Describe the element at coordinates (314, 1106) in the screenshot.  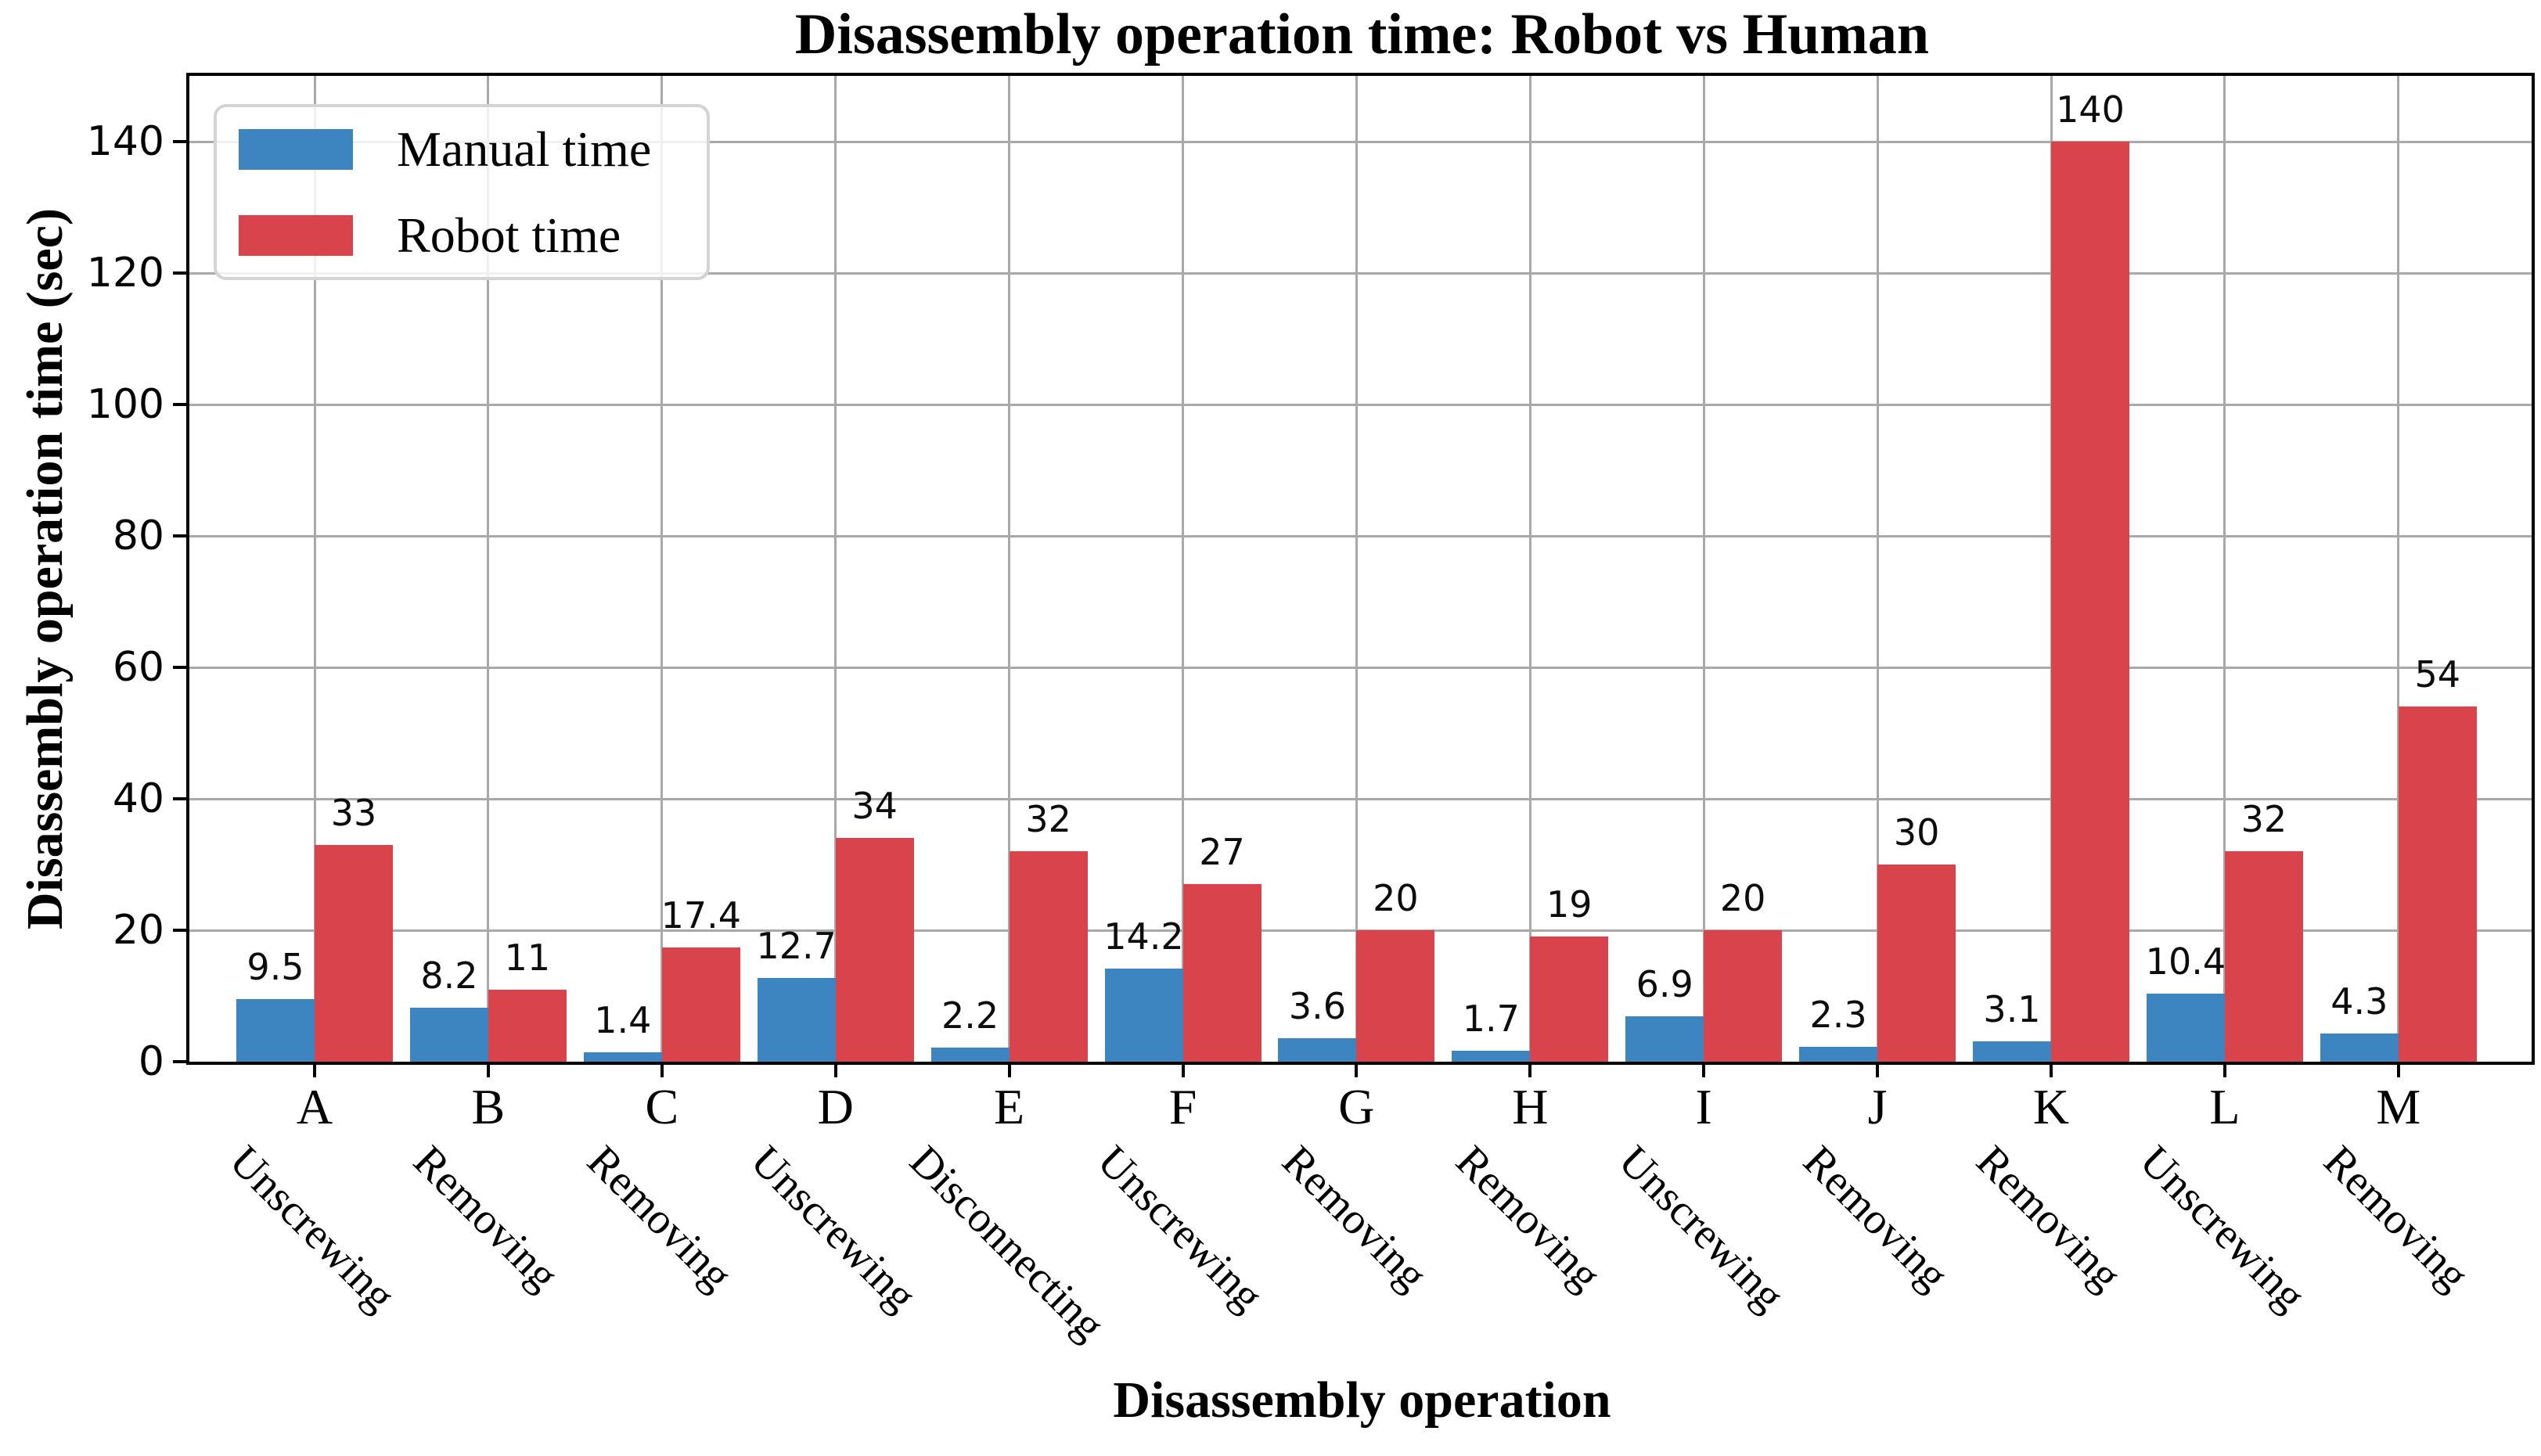
I see `x-tick-label: A` at that location.